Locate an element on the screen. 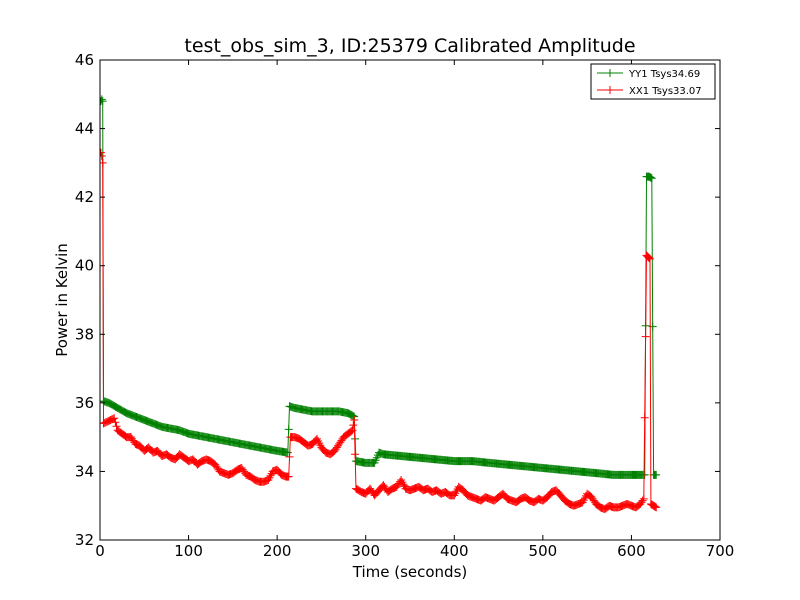  x-tick-label: 100 is located at coordinates (188, 551).